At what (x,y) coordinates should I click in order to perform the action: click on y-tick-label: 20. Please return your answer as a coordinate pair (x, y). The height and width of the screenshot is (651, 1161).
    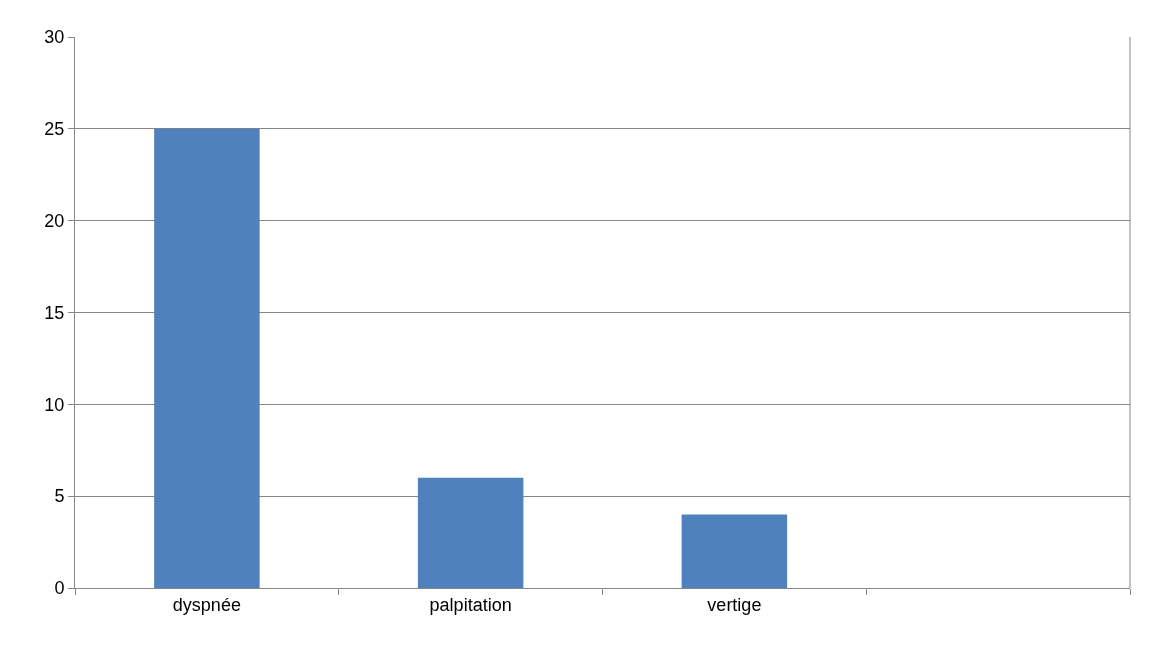
    Looking at the image, I should click on (54, 220).